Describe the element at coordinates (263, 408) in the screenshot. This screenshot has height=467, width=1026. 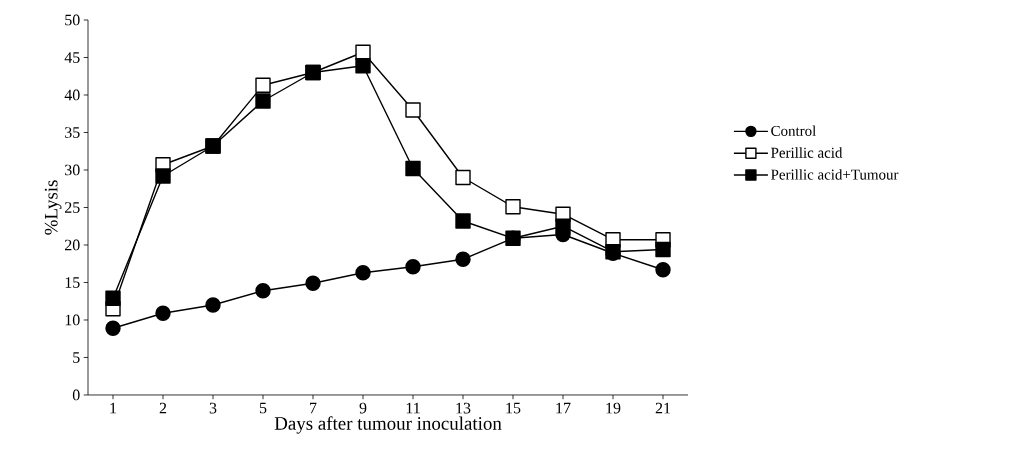
I see `x-tick-label: 5` at that location.